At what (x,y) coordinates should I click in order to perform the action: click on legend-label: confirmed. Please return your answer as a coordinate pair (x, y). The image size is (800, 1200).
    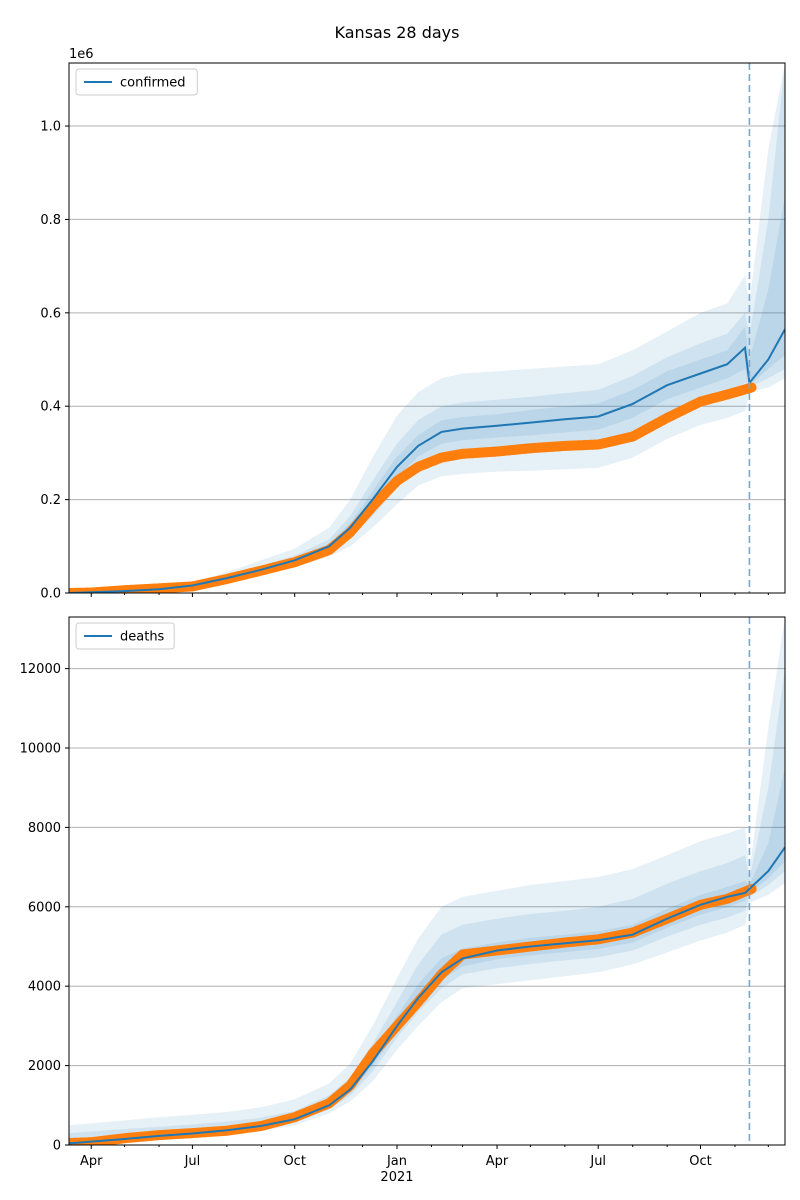
    Looking at the image, I should click on (153, 83).